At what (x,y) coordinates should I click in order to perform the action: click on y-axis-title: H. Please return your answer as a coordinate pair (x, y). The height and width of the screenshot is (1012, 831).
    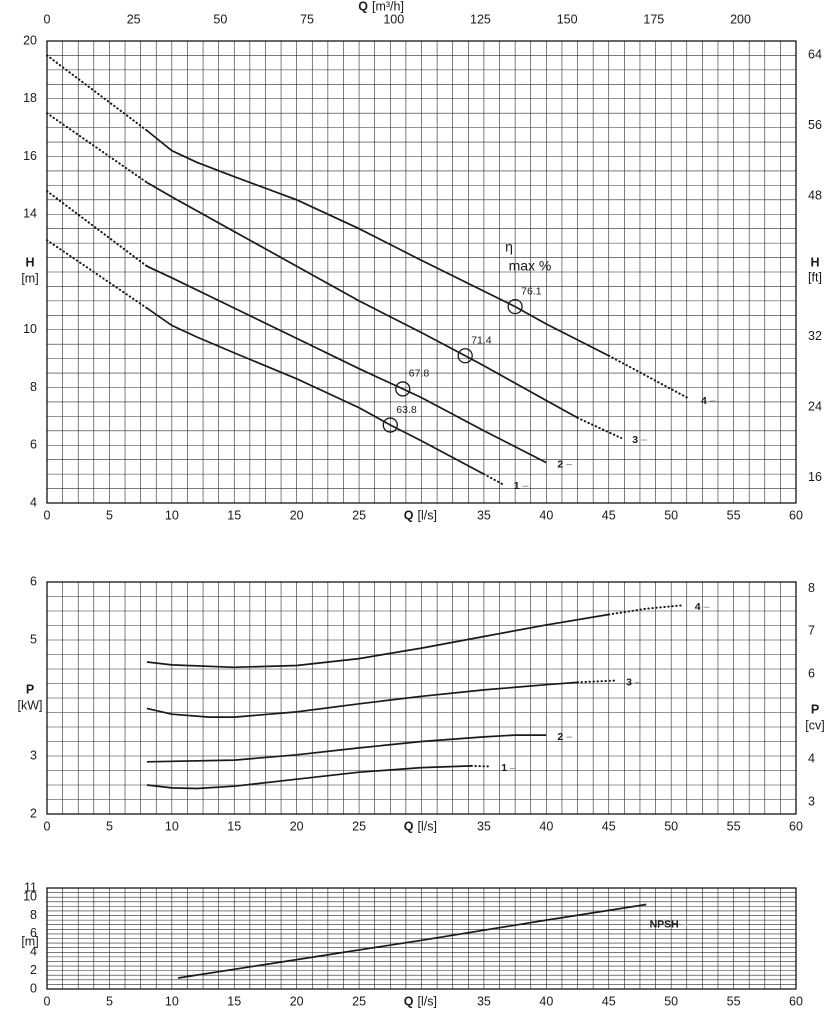
    Looking at the image, I should click on (29, 262).